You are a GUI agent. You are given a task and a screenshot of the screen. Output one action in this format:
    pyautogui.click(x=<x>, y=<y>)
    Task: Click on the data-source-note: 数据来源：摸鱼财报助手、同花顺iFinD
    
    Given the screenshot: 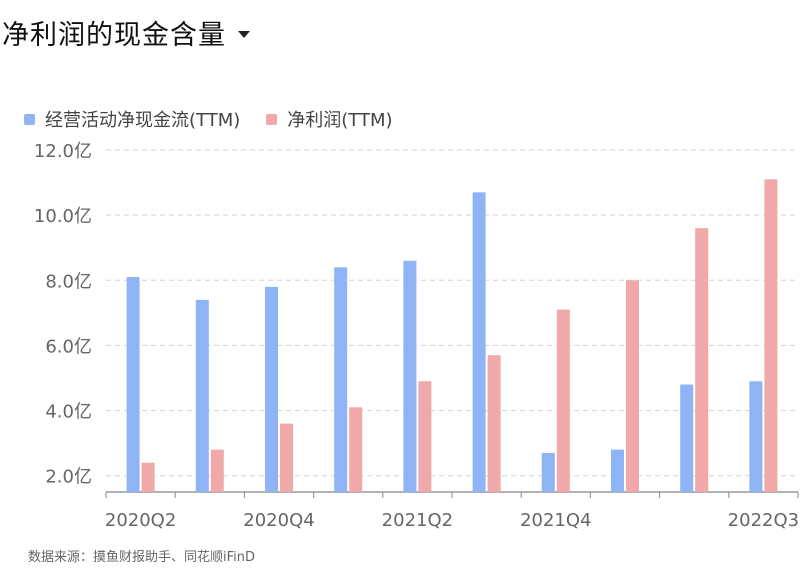 What is the action you would take?
    pyautogui.click(x=142, y=557)
    